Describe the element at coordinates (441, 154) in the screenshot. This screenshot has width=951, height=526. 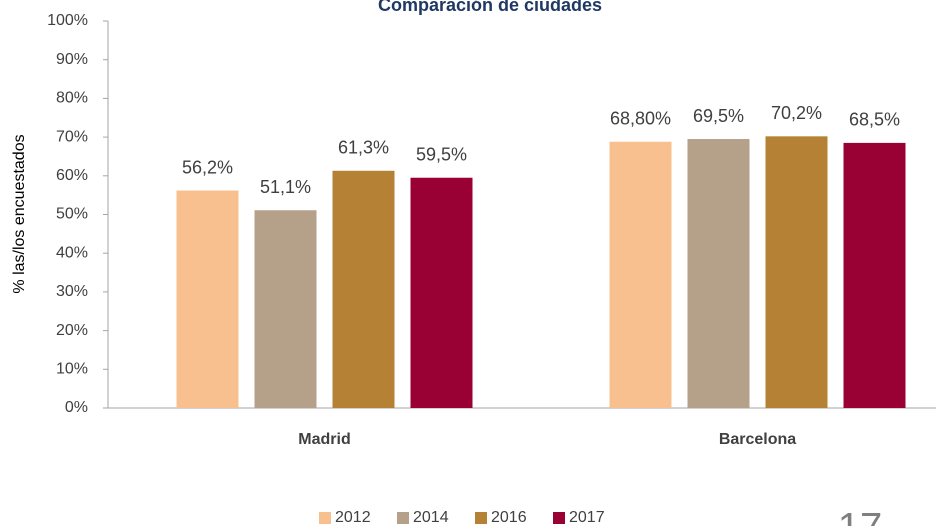
I see `value-label: 59,5%` at that location.